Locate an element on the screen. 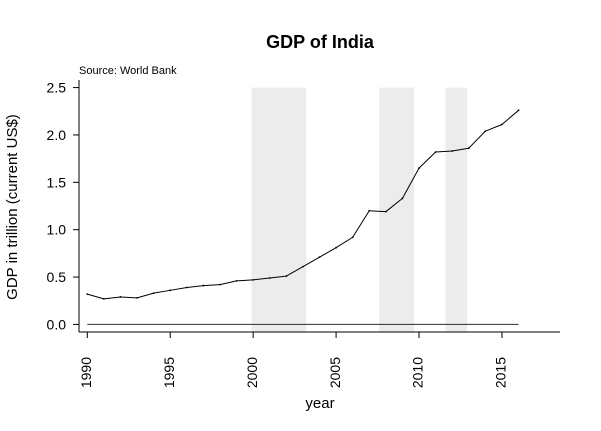 This screenshot has width=601, height=431. x-tick-label: 1990 is located at coordinates (86, 372).